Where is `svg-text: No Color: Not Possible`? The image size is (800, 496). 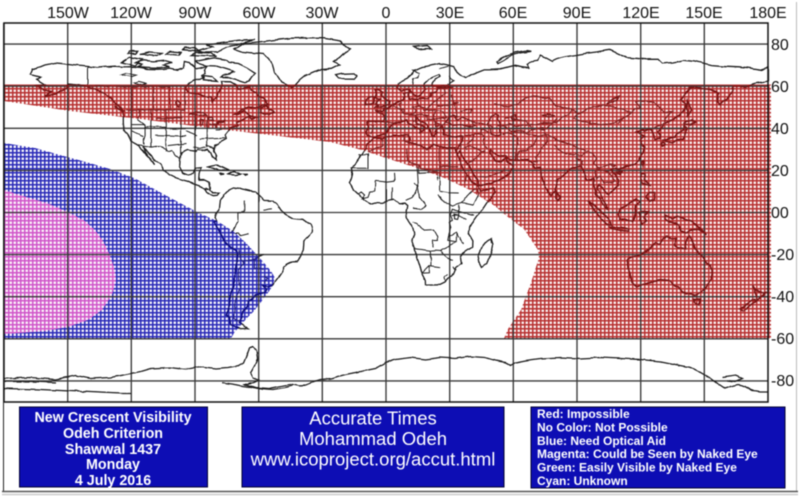 svg-text: No Color: Not Possible is located at coordinates (602, 427).